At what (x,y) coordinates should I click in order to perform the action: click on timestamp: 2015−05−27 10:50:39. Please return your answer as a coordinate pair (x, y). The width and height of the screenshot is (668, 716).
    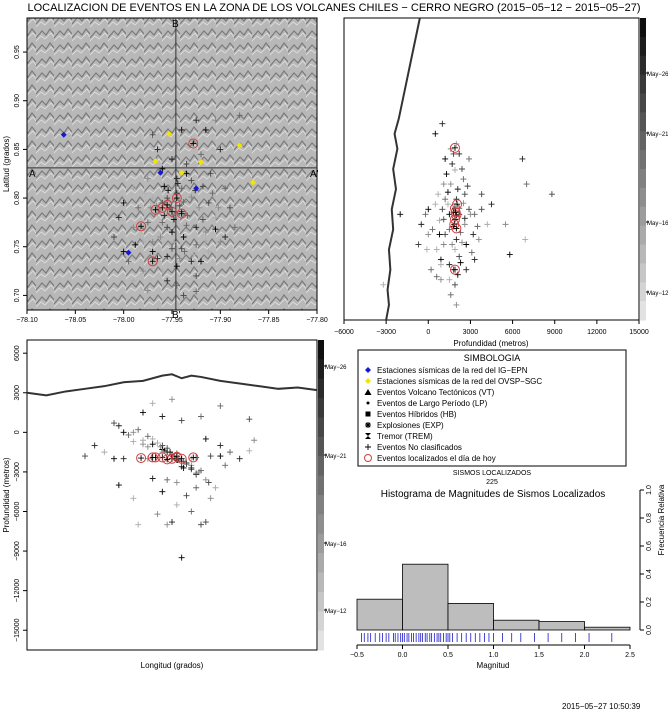
    Looking at the image, I should click on (601, 706).